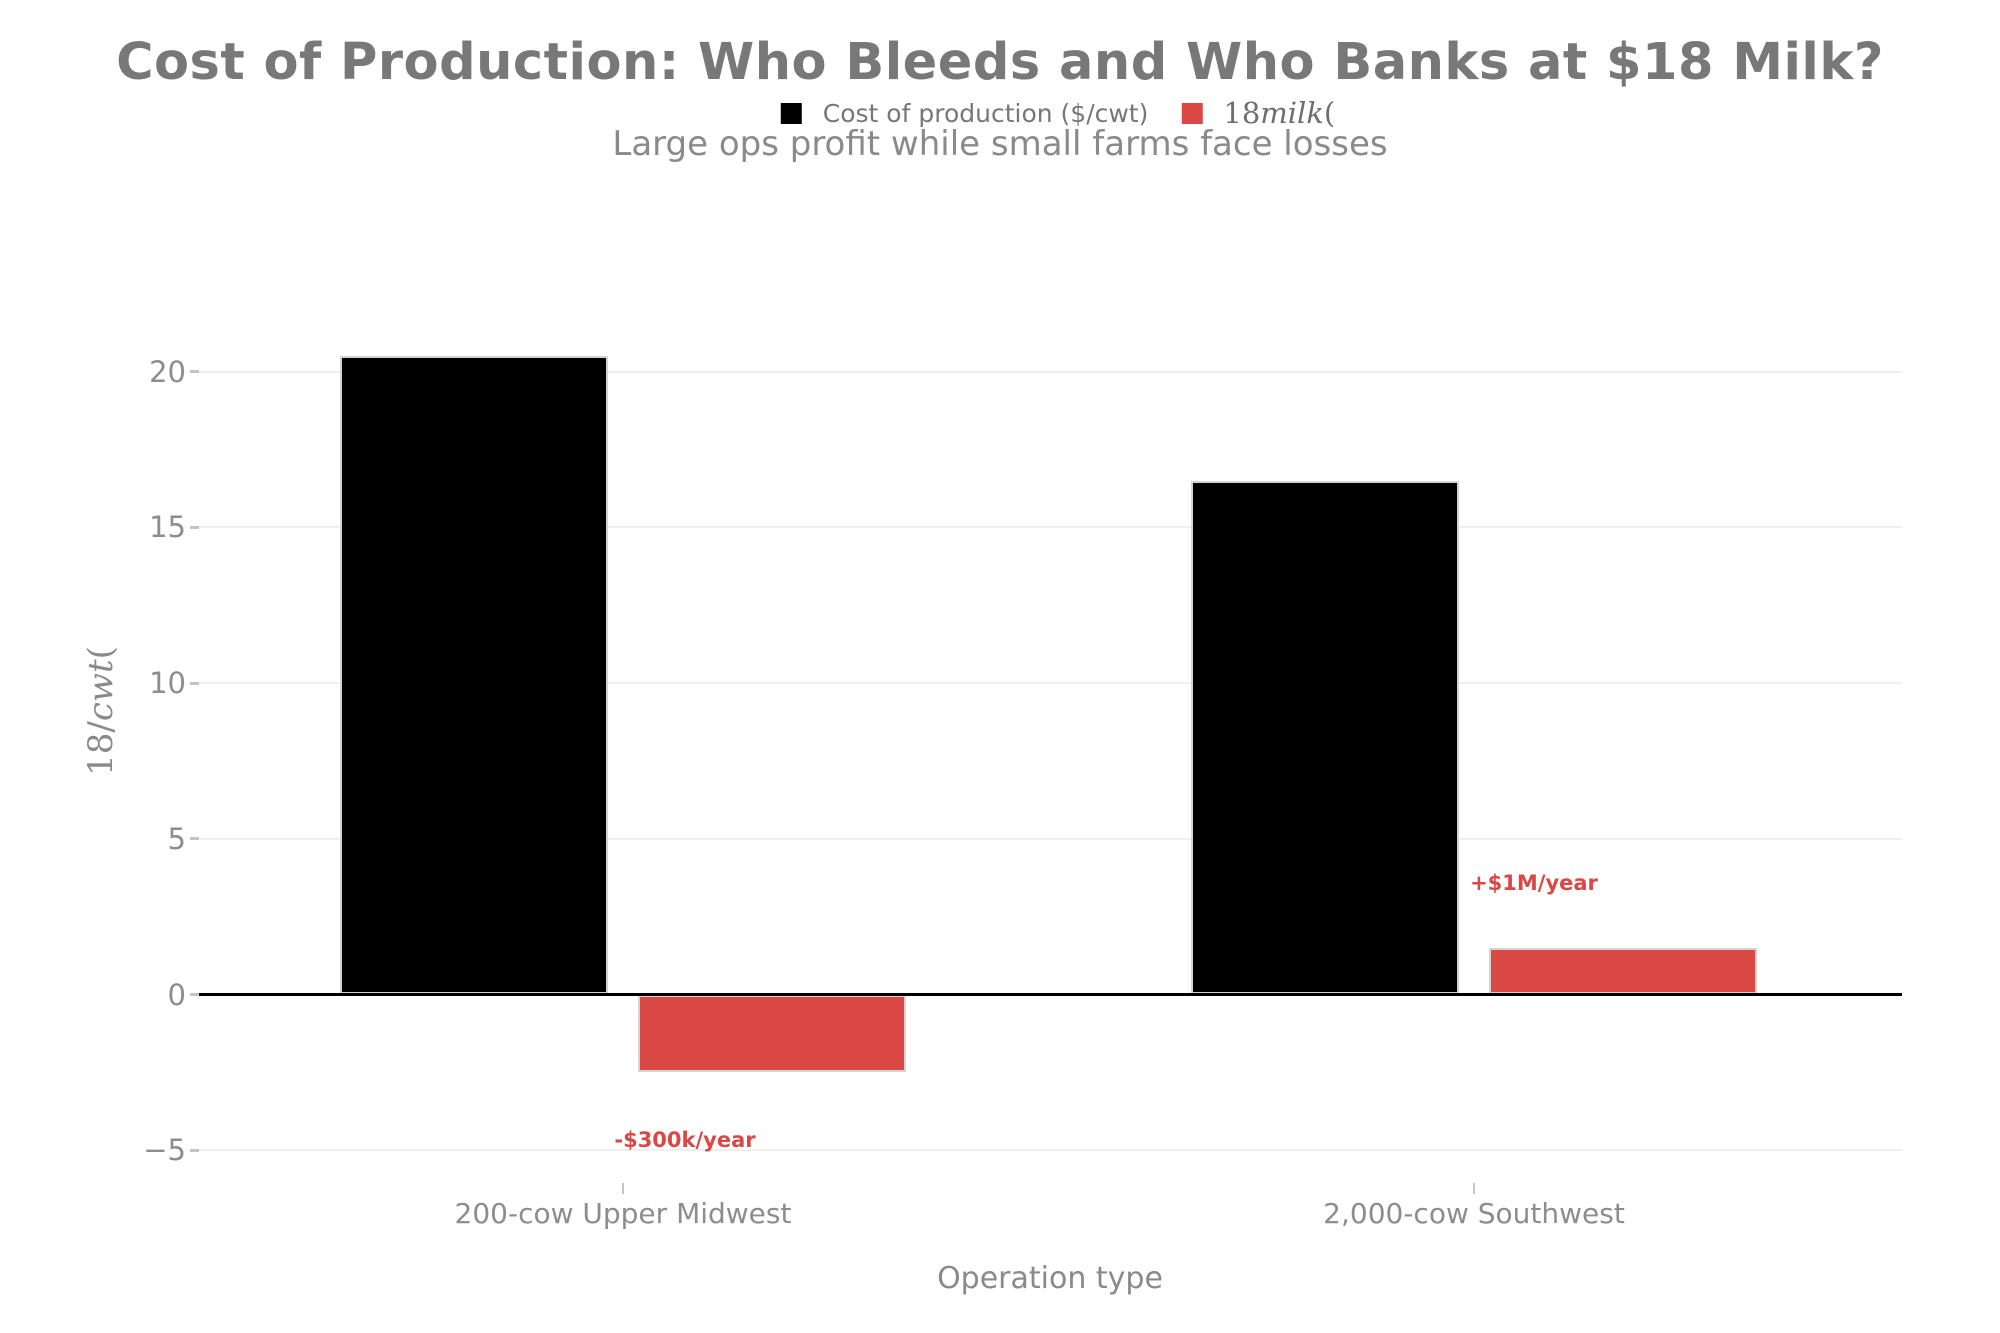  Describe the element at coordinates (176, 838) in the screenshot. I see `y-tick-label: 5` at that location.